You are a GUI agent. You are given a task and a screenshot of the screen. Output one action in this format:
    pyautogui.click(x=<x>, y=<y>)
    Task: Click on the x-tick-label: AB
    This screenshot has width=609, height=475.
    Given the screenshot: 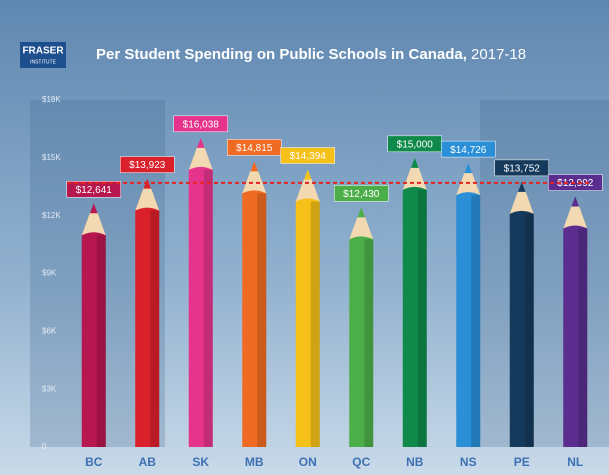 What is the action you would take?
    pyautogui.click(x=148, y=462)
    